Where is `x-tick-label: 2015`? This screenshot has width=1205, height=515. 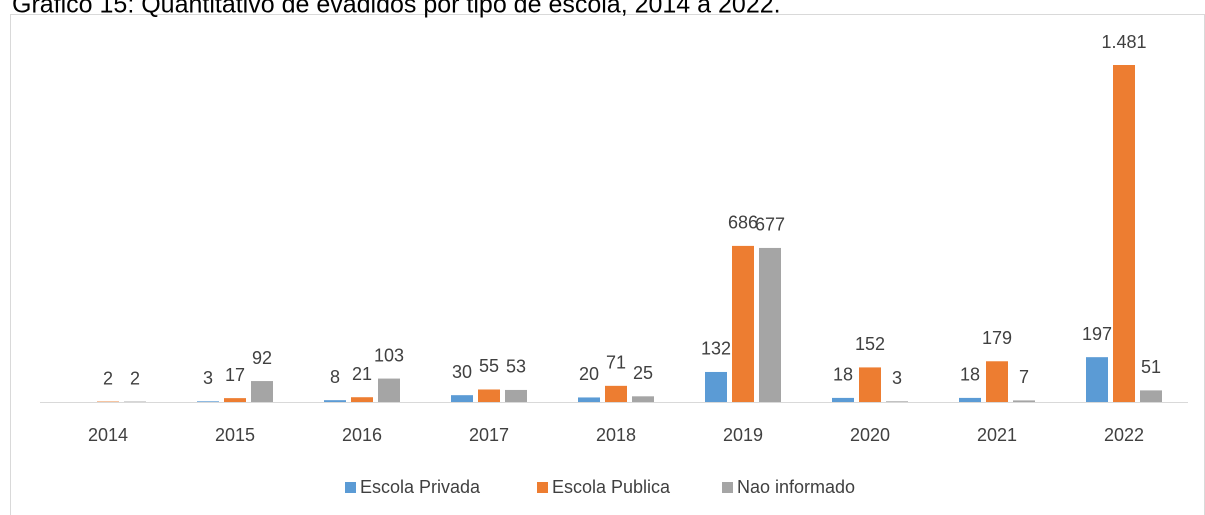 x-tick-label: 2015 is located at coordinates (235, 435).